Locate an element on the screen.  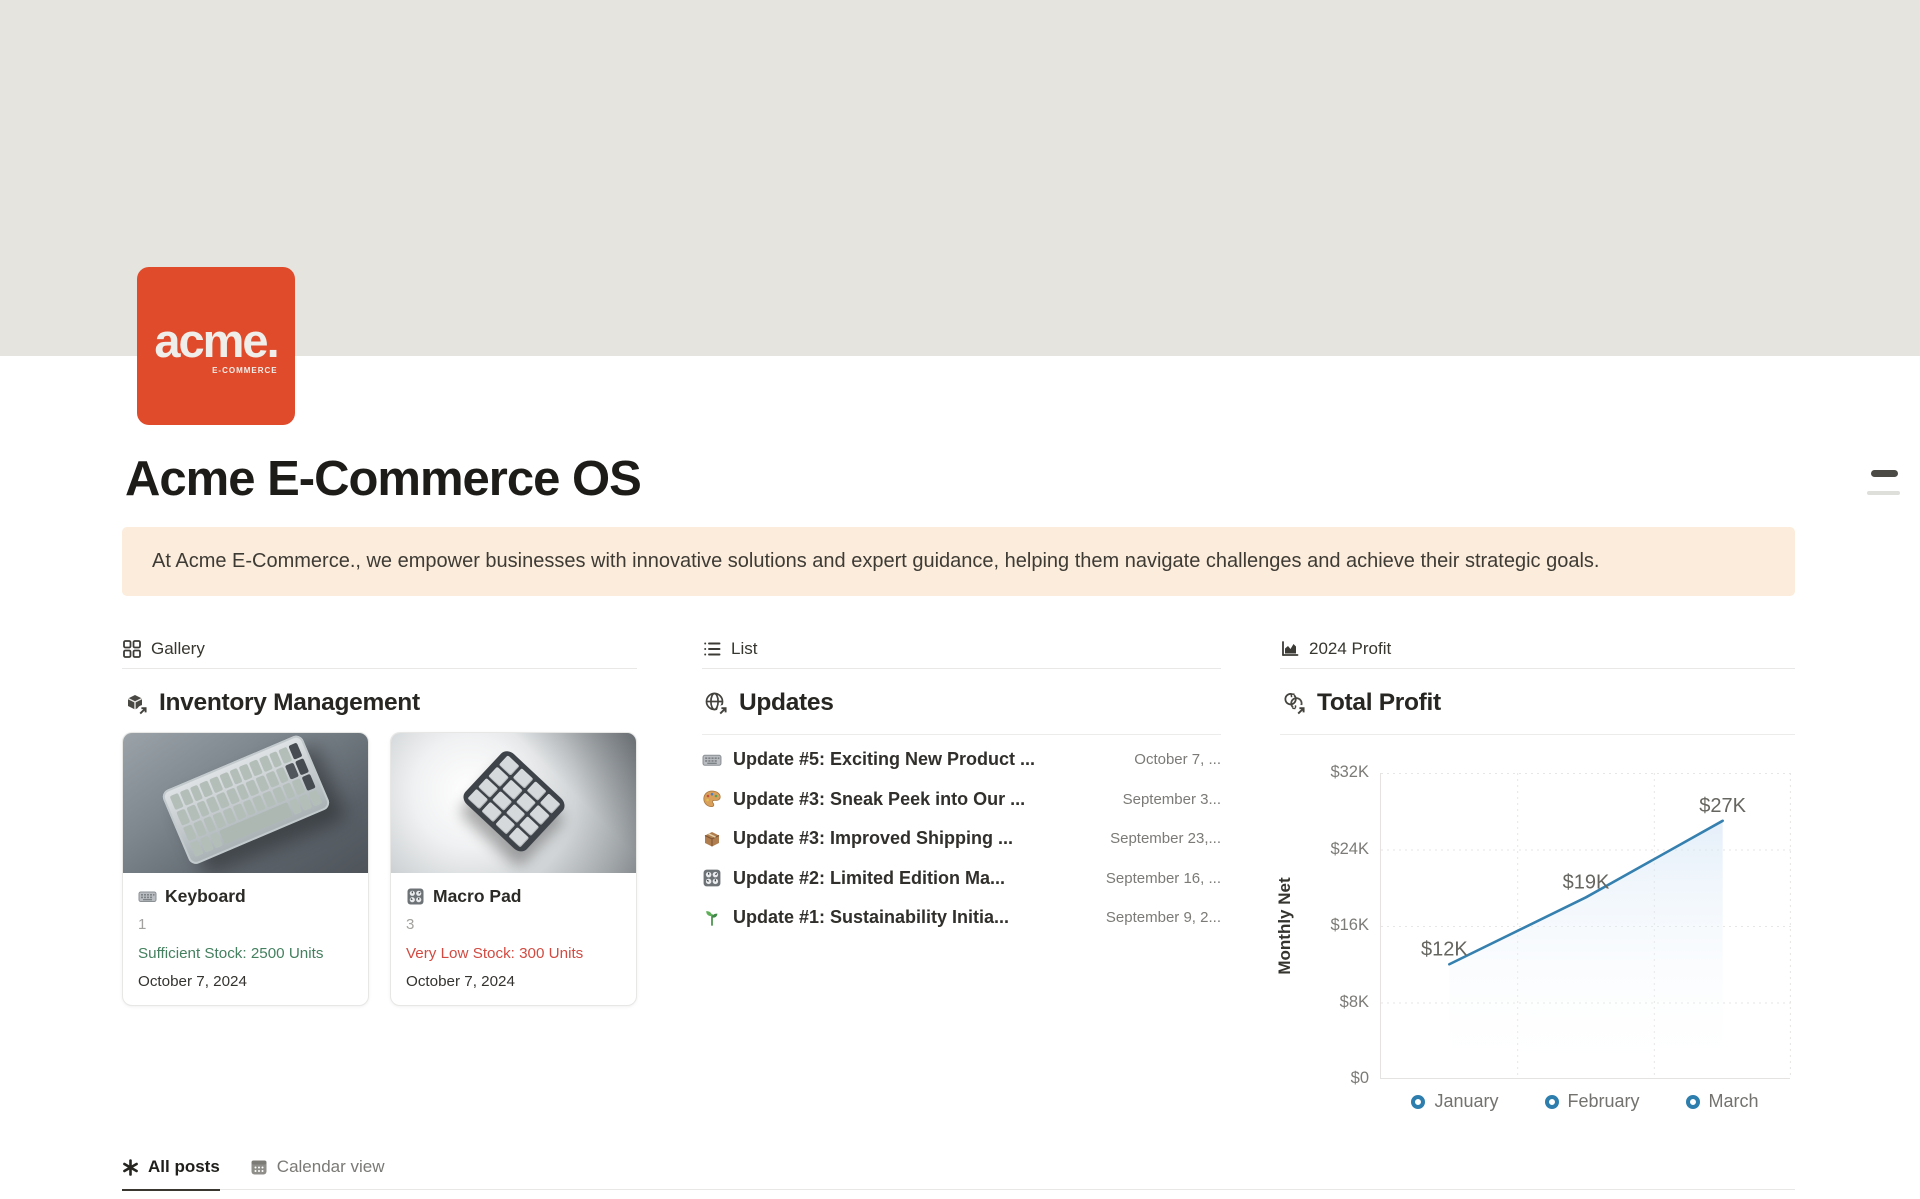
view-tab-gallery: Gallery is located at coordinates (379, 649).